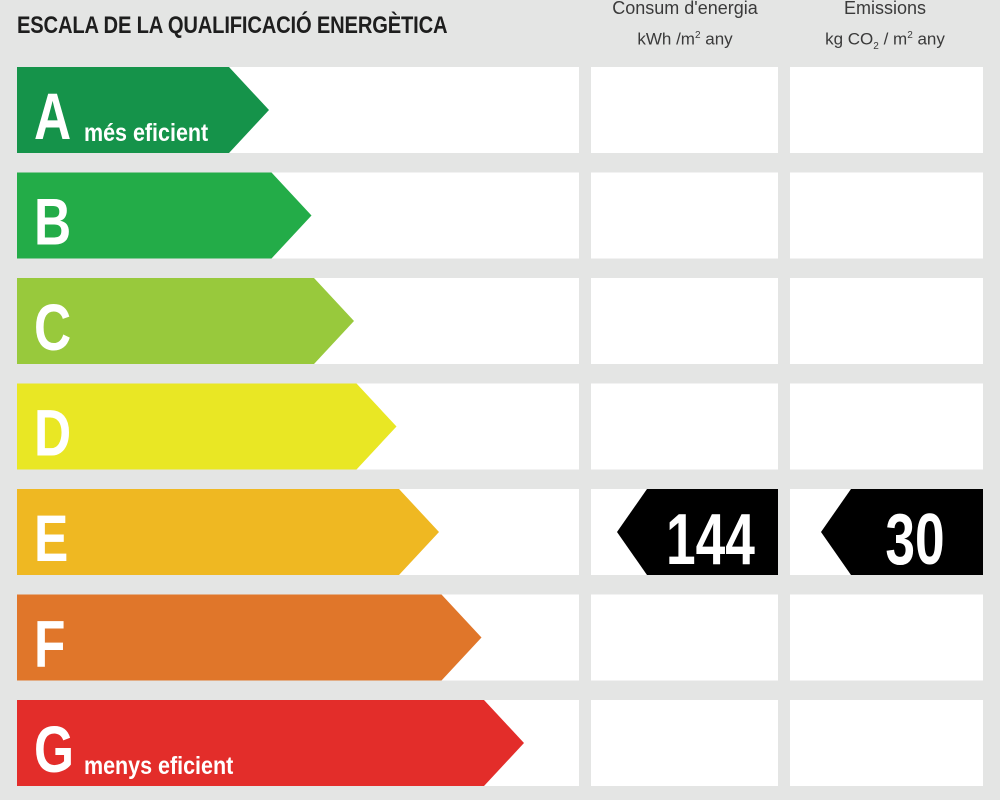 The image size is (1000, 800). What do you see at coordinates (500, 426) in the screenshot?
I see `rating-row-d: D` at bounding box center [500, 426].